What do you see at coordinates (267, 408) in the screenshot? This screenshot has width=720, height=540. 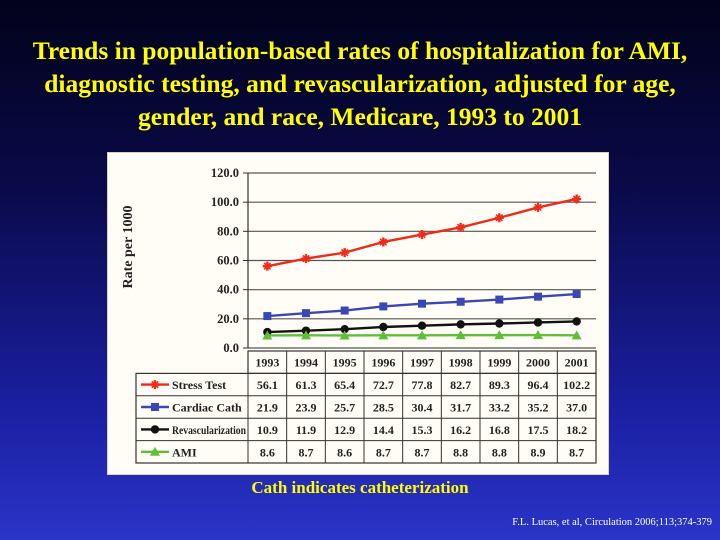 I see `table-cell-value: 21.9` at bounding box center [267, 408].